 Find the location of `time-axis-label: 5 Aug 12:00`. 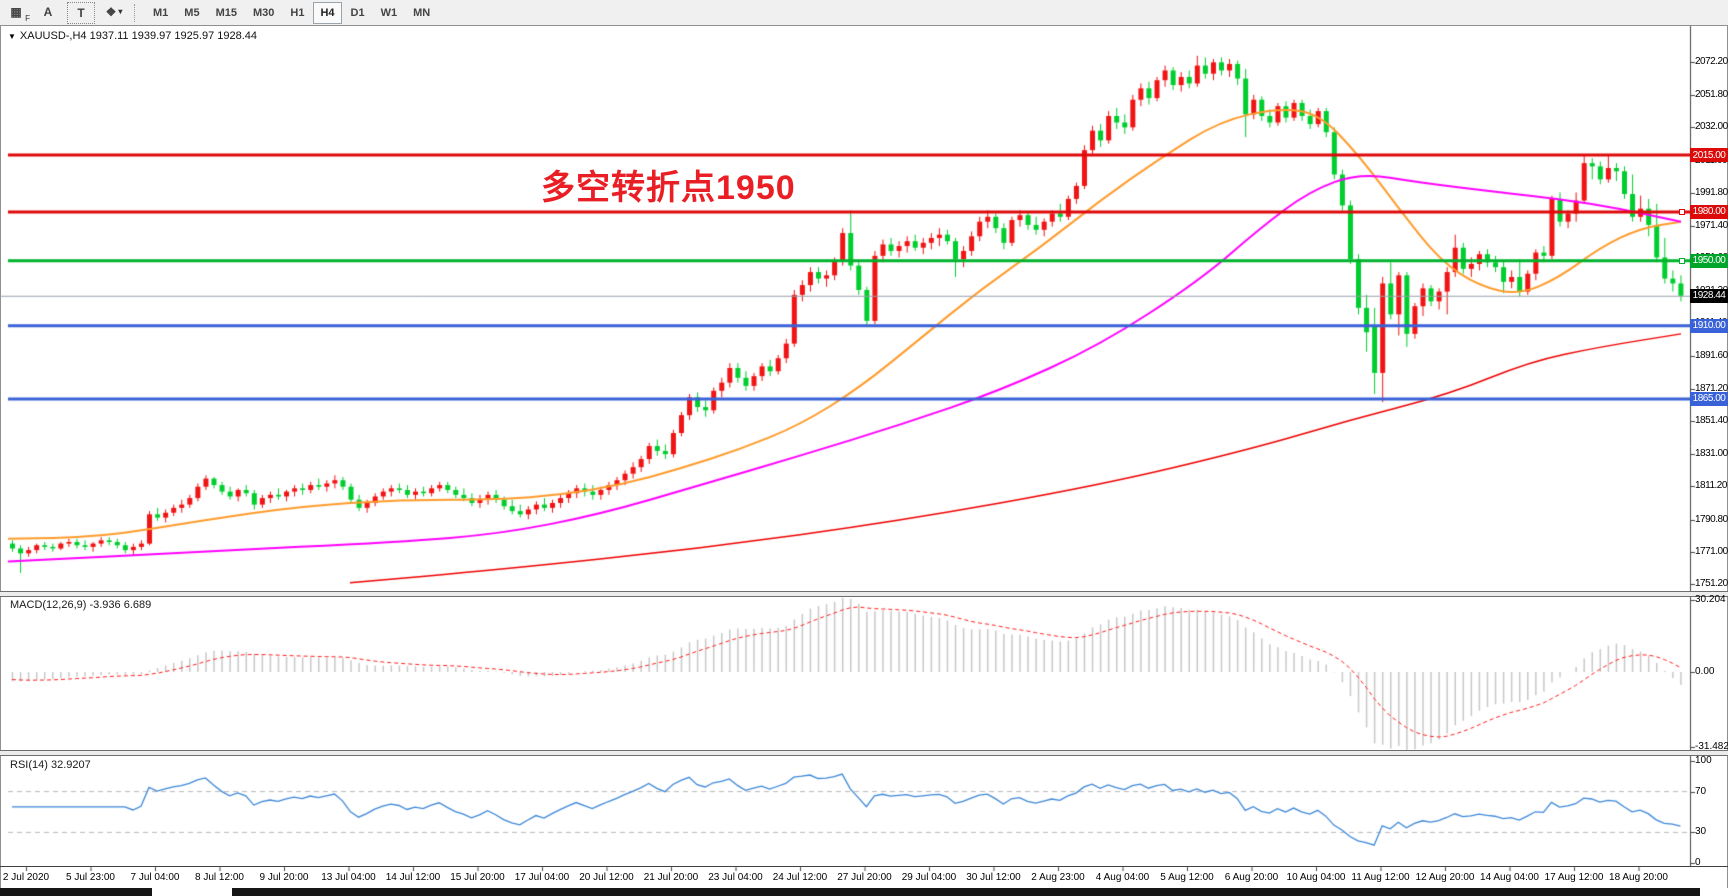

time-axis-label: 5 Aug 12:00 is located at coordinates (1187, 877).